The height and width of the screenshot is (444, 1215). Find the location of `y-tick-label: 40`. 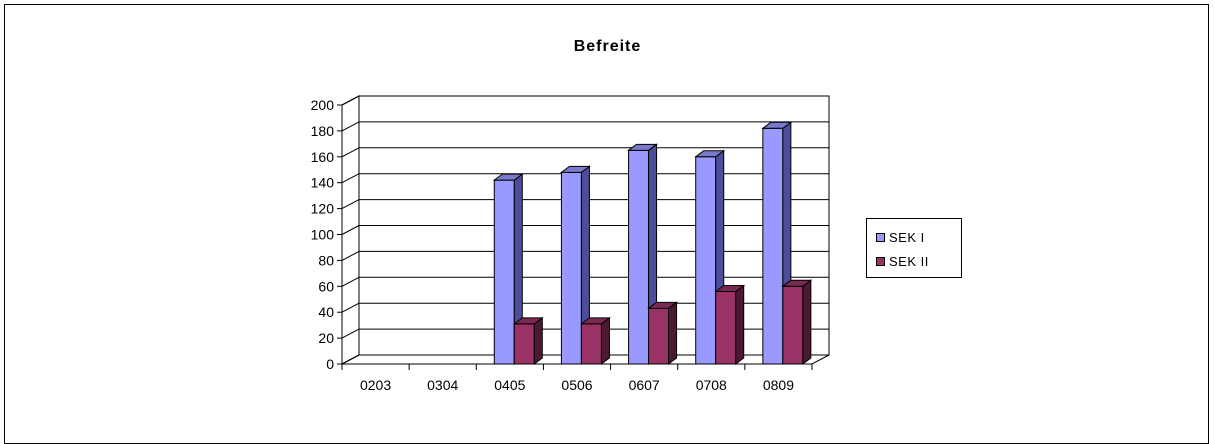

y-tick-label: 40 is located at coordinates (326, 312).